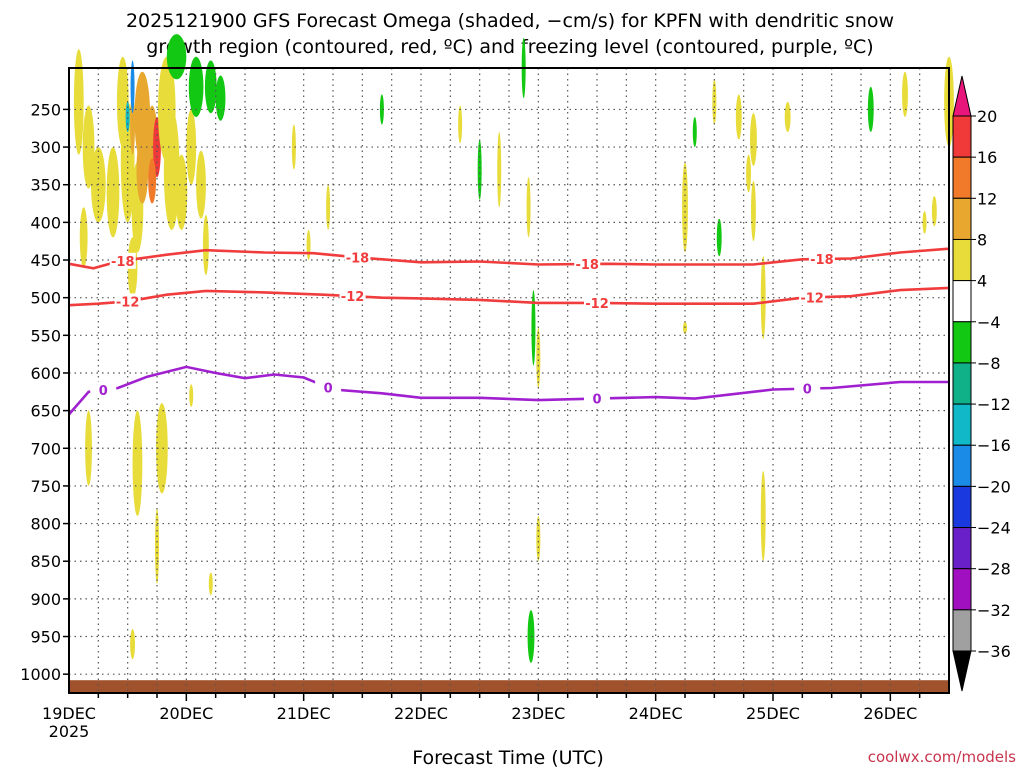  I want to click on colorbar-label: −28, so click(994, 569).